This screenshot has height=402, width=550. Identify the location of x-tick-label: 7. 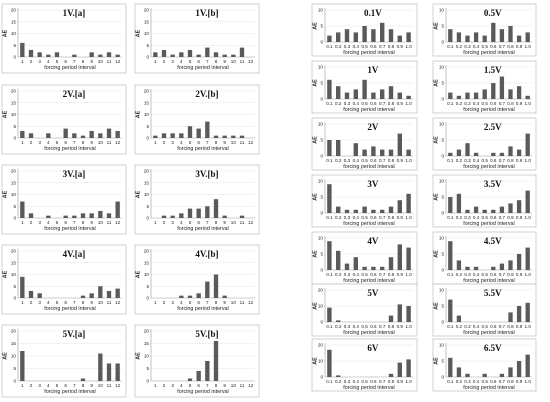
(74, 222).